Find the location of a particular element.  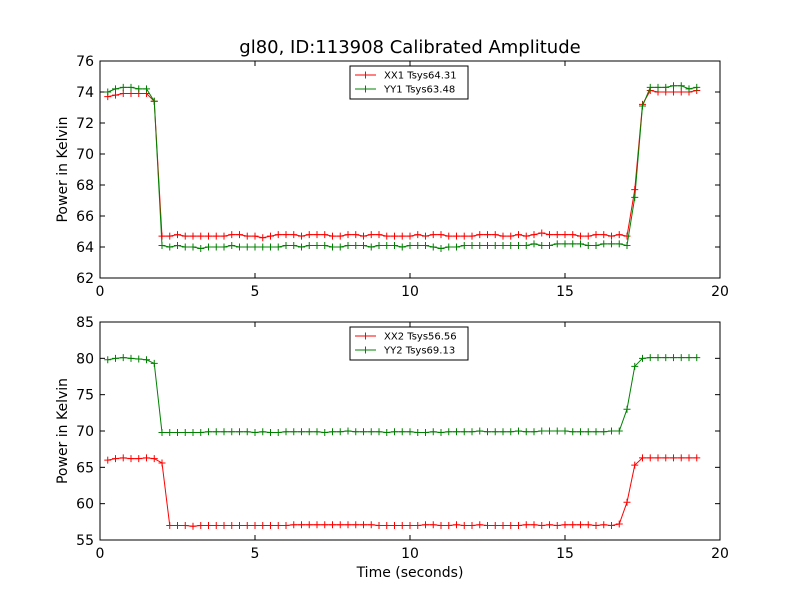

subplot-2-legend: XX2 Tsys56.56 YY2 Tsys69.13 is located at coordinates (409, 343).